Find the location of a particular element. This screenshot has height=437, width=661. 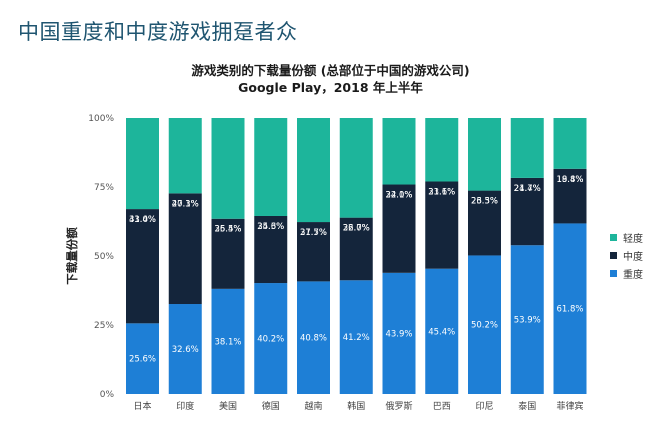

legend-swatch-heavy is located at coordinates (613, 273).